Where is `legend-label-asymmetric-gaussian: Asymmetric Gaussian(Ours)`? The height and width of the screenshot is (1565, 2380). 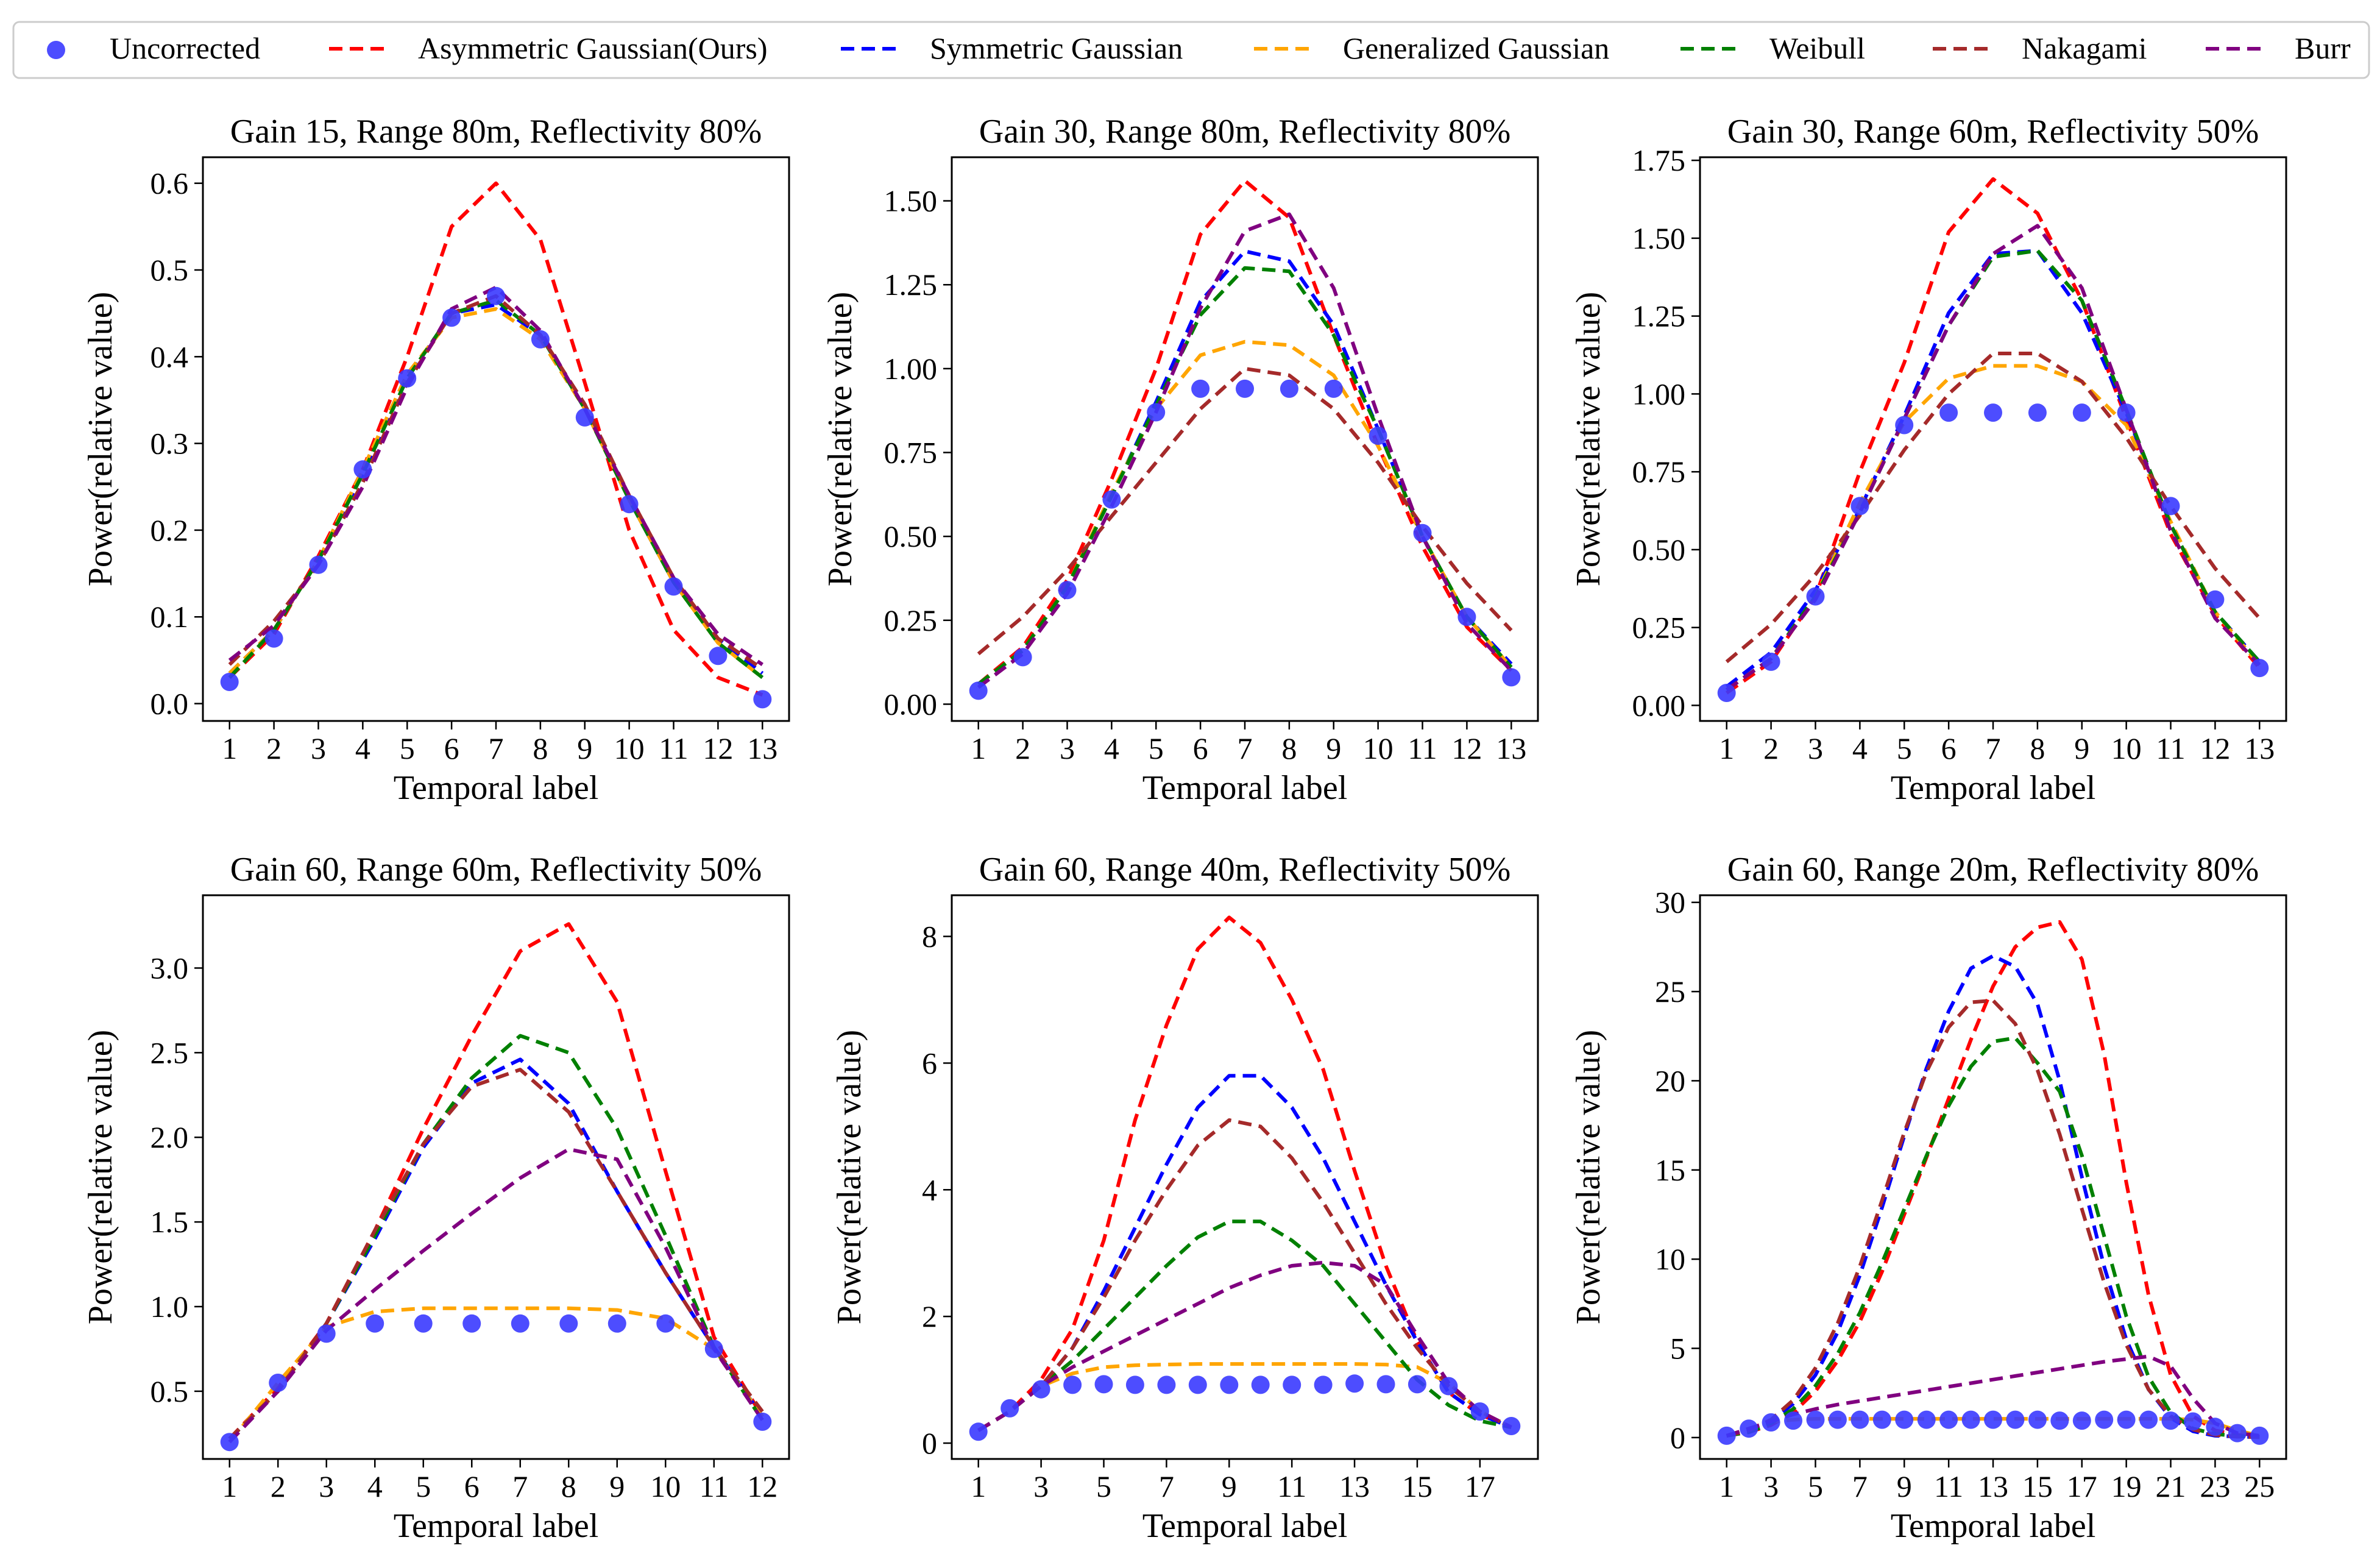 legend-label-asymmetric-gaussian: Asymmetric Gaussian(Ours) is located at coordinates (593, 48).